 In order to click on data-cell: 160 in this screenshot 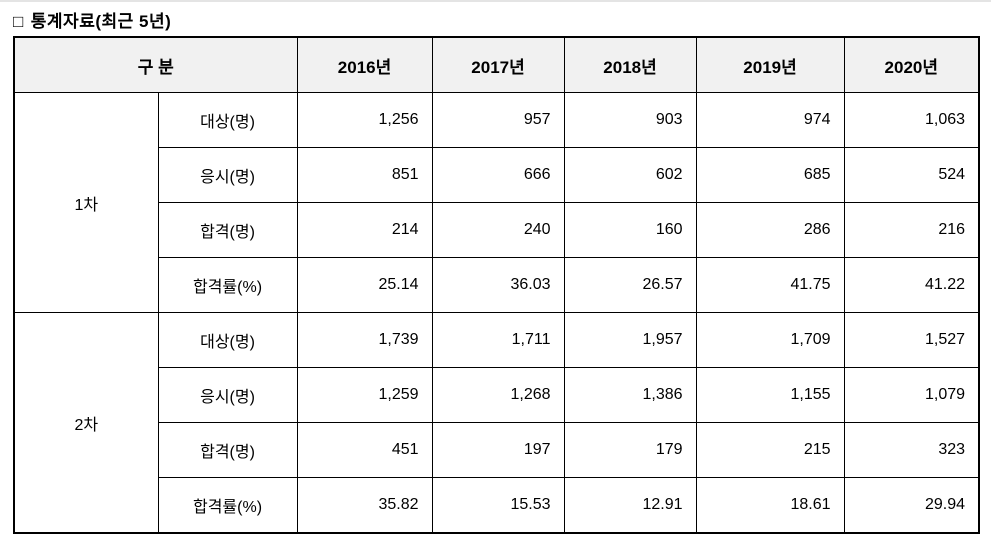, I will do `click(630, 230)`.